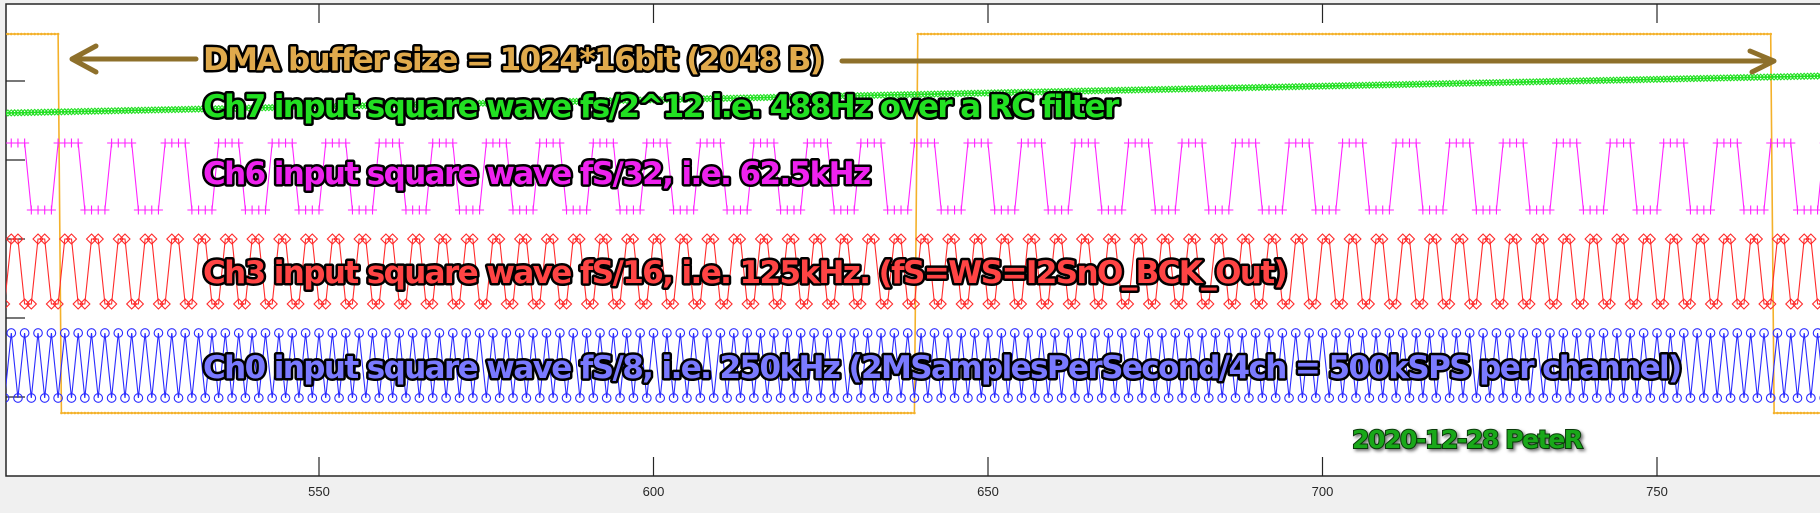 This screenshot has height=513, width=1820. What do you see at coordinates (1323, 491) in the screenshot?
I see `x-tick-label: 700` at bounding box center [1323, 491].